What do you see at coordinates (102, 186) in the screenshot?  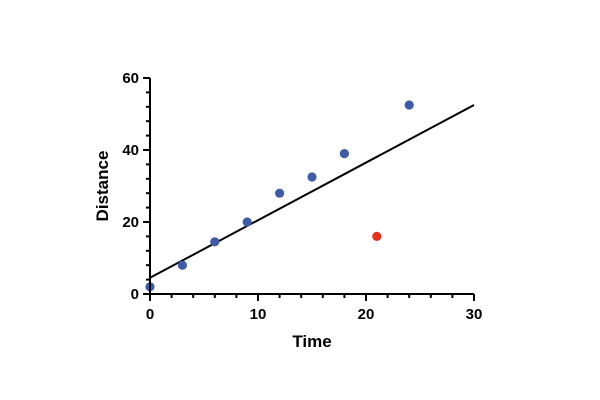 I see `y-axis-title: Distance` at bounding box center [102, 186].